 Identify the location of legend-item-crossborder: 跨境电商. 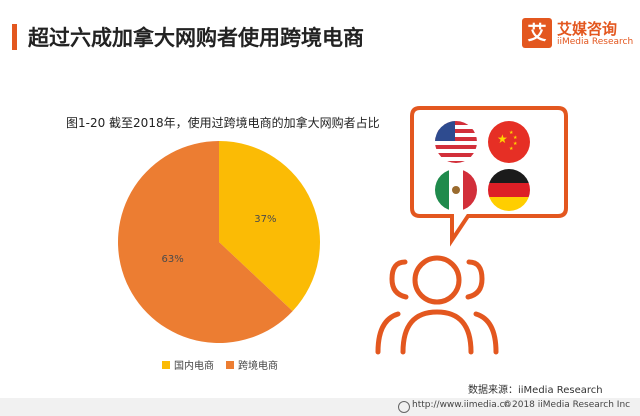
(252, 364).